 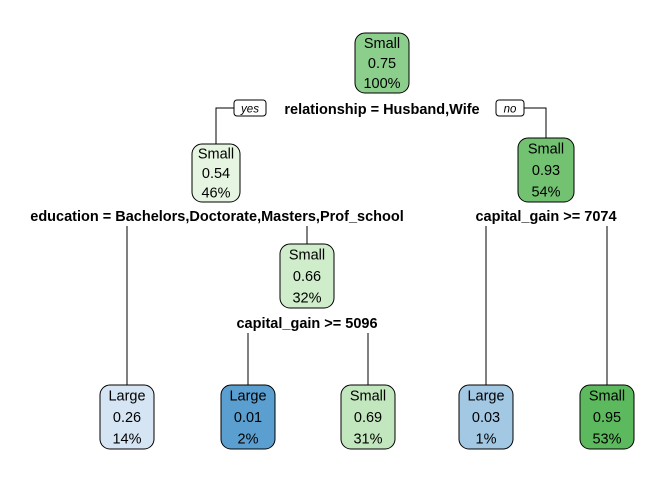 I want to click on node-prob-label: 0.01, so click(x=248, y=418).